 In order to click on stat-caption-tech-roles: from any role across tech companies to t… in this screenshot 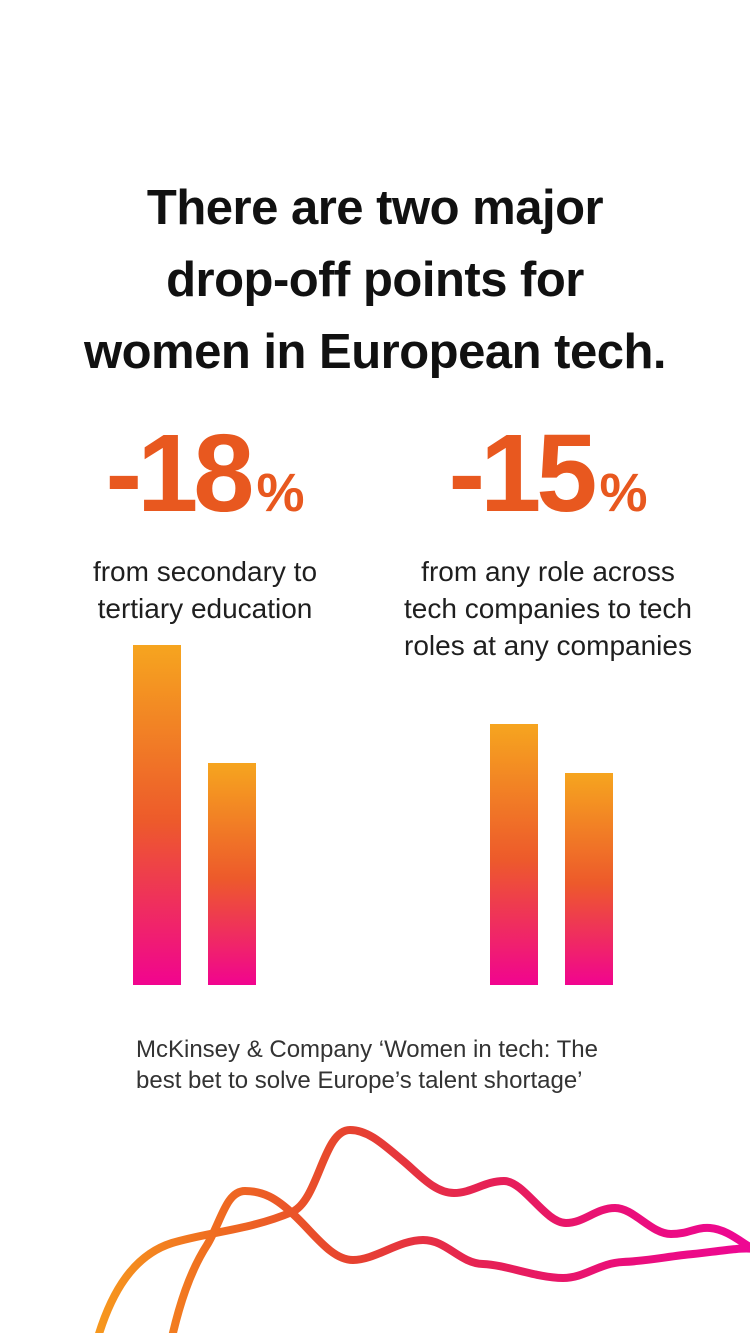, I will do `click(548, 608)`.